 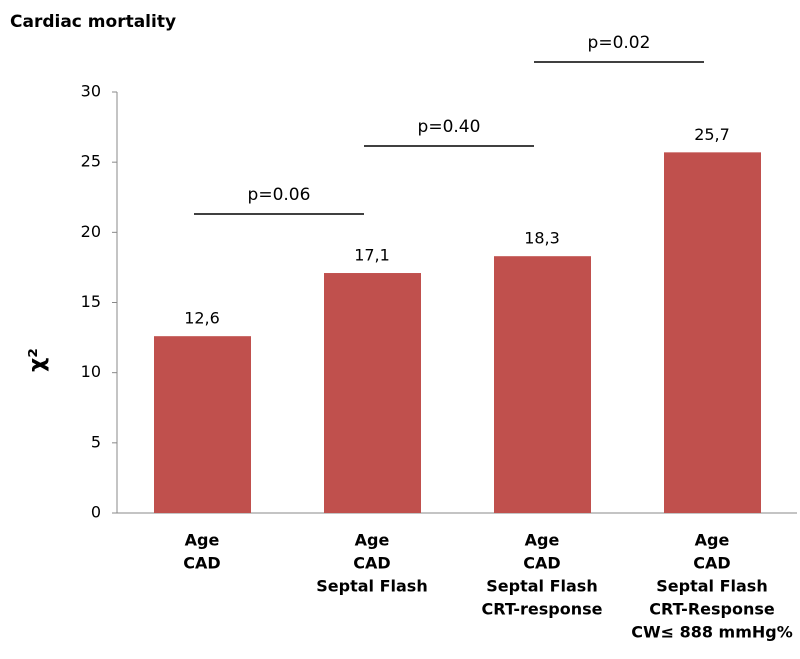 What do you see at coordinates (202, 318) in the screenshot?
I see `value-label: 12,6` at bounding box center [202, 318].